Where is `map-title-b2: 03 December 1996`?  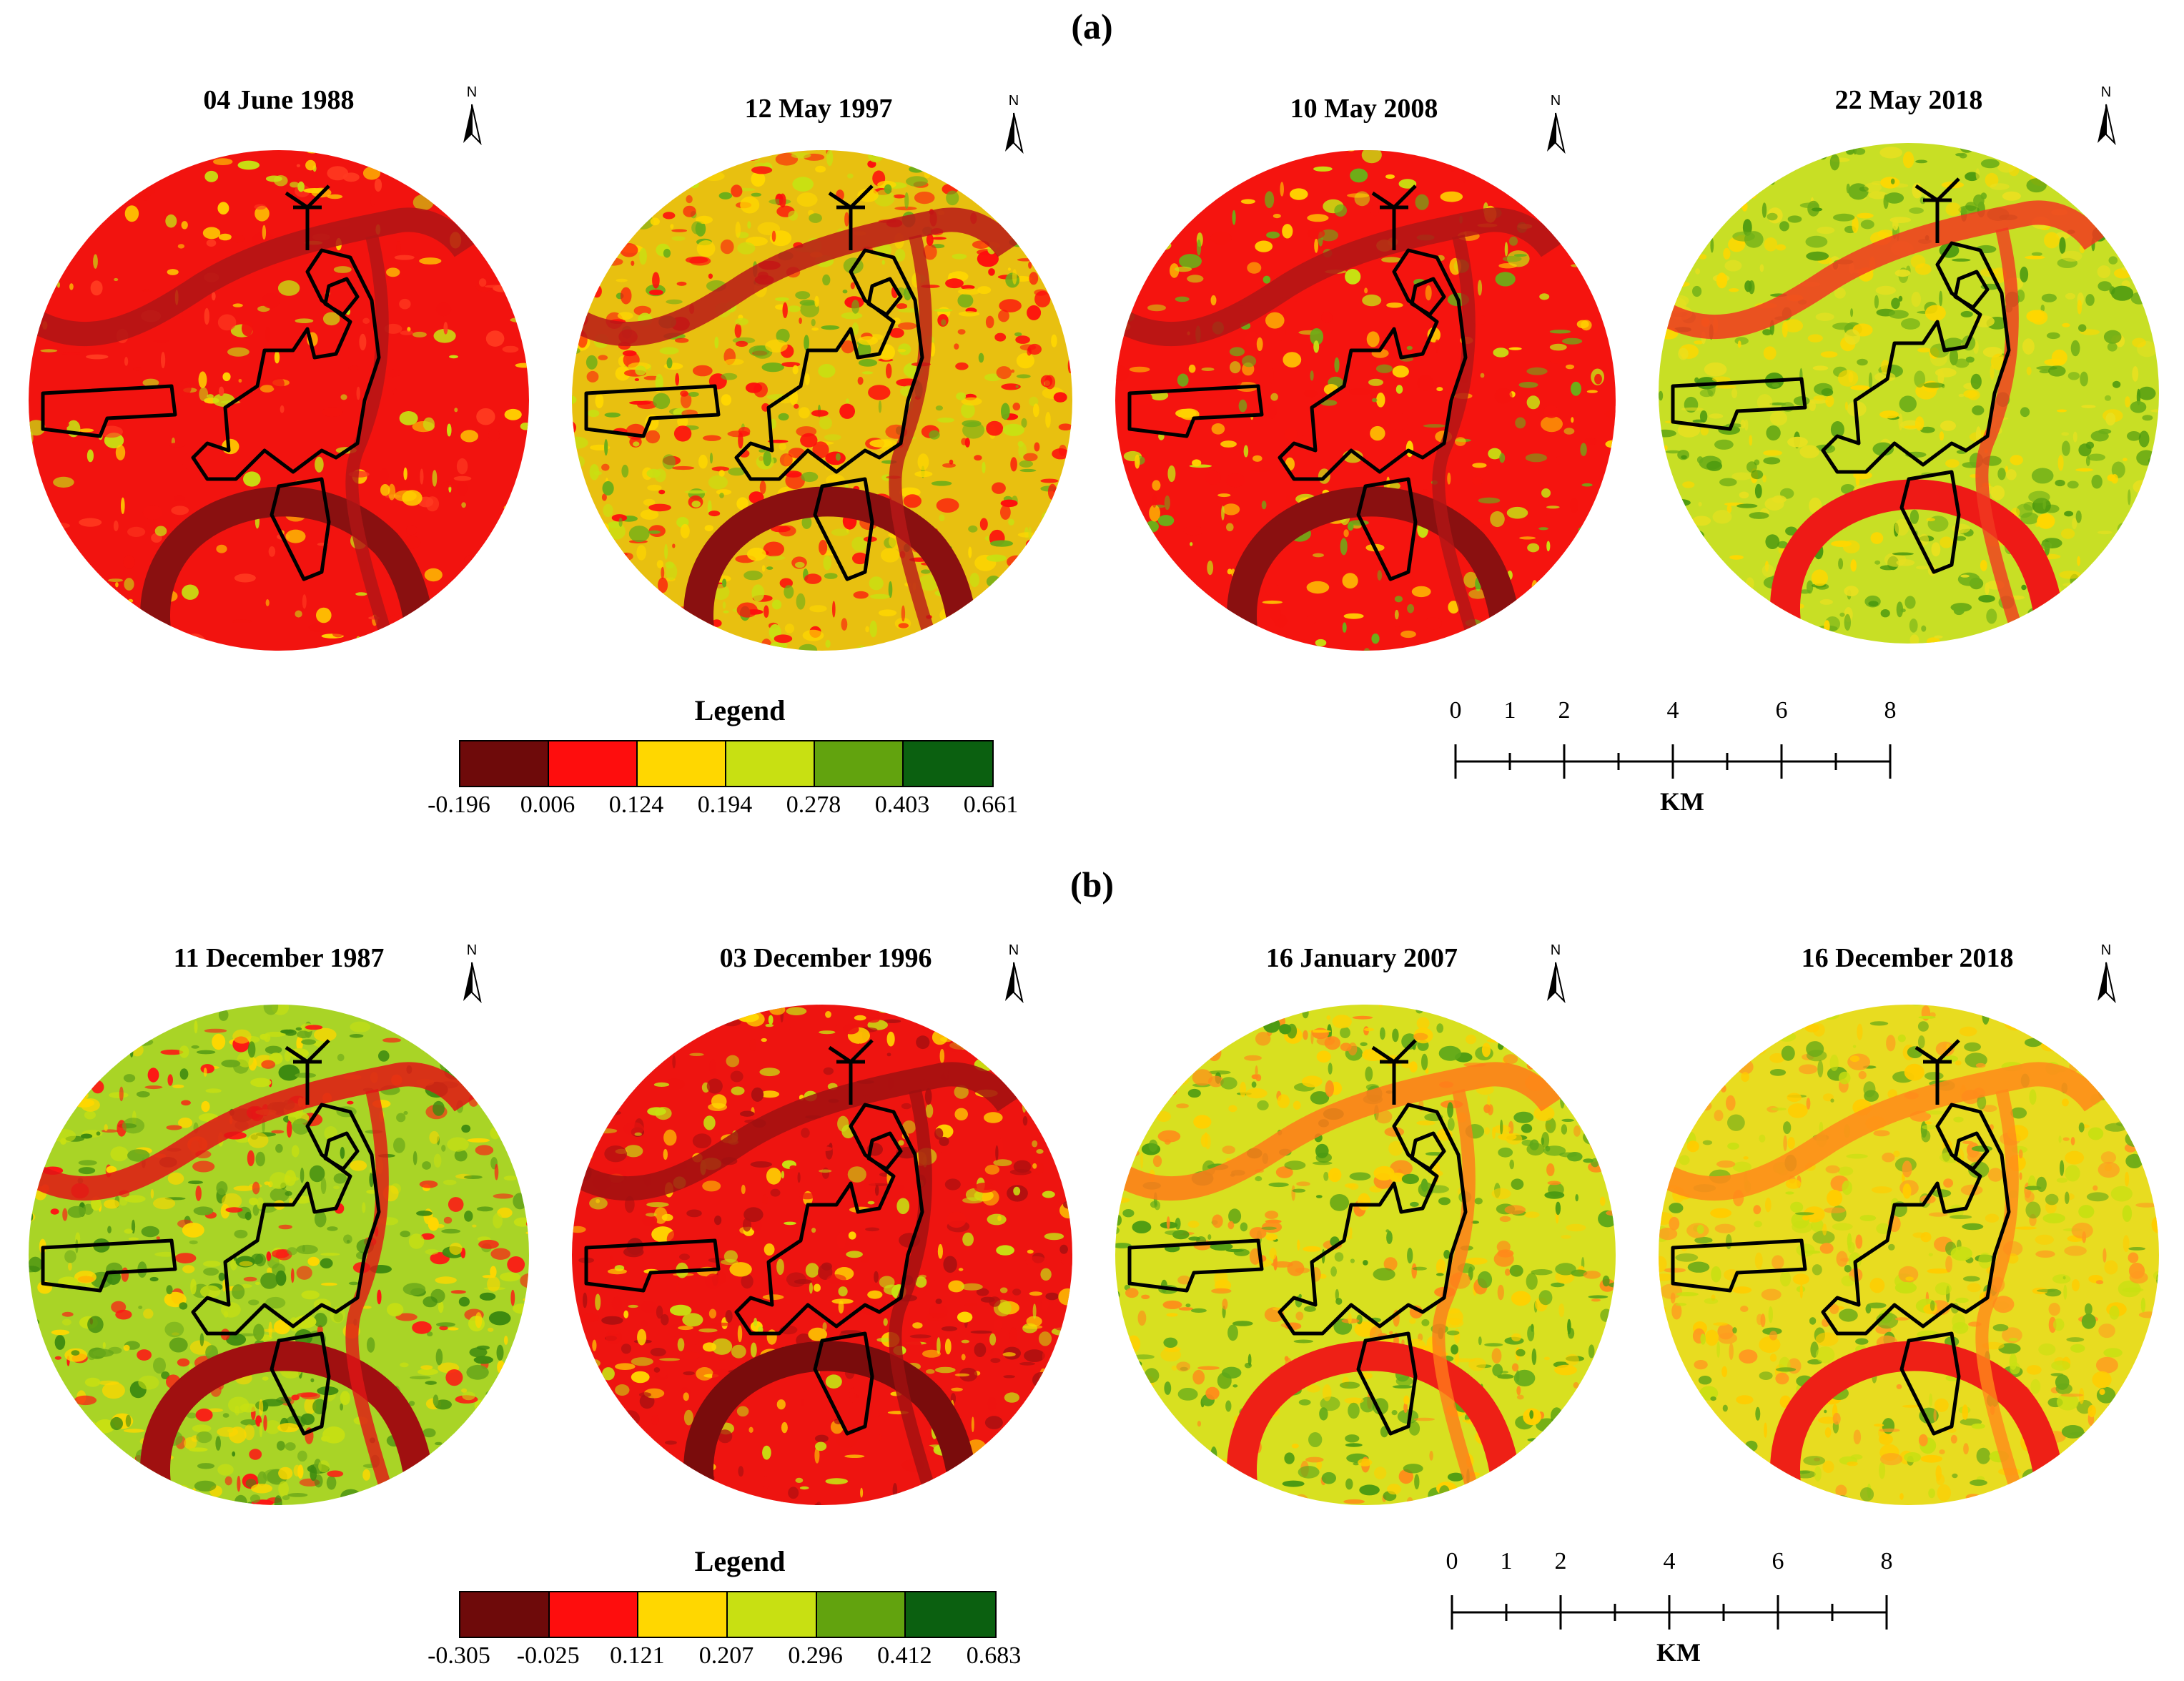 map-title-b2: 03 December 1996 is located at coordinates (825, 958).